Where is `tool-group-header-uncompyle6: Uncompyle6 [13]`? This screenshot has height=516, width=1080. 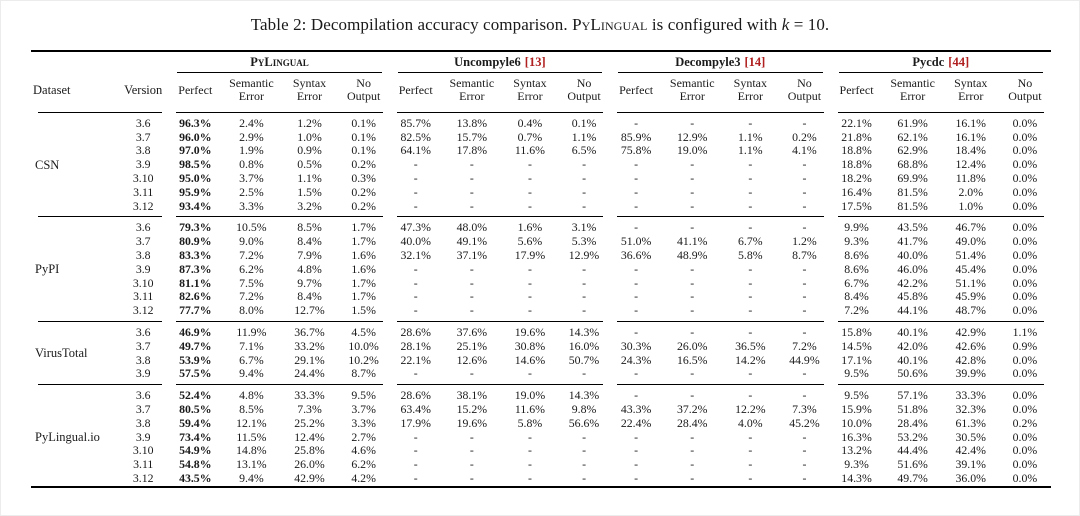 tool-group-header-uncompyle6: Uncompyle6 [13] is located at coordinates (500, 62).